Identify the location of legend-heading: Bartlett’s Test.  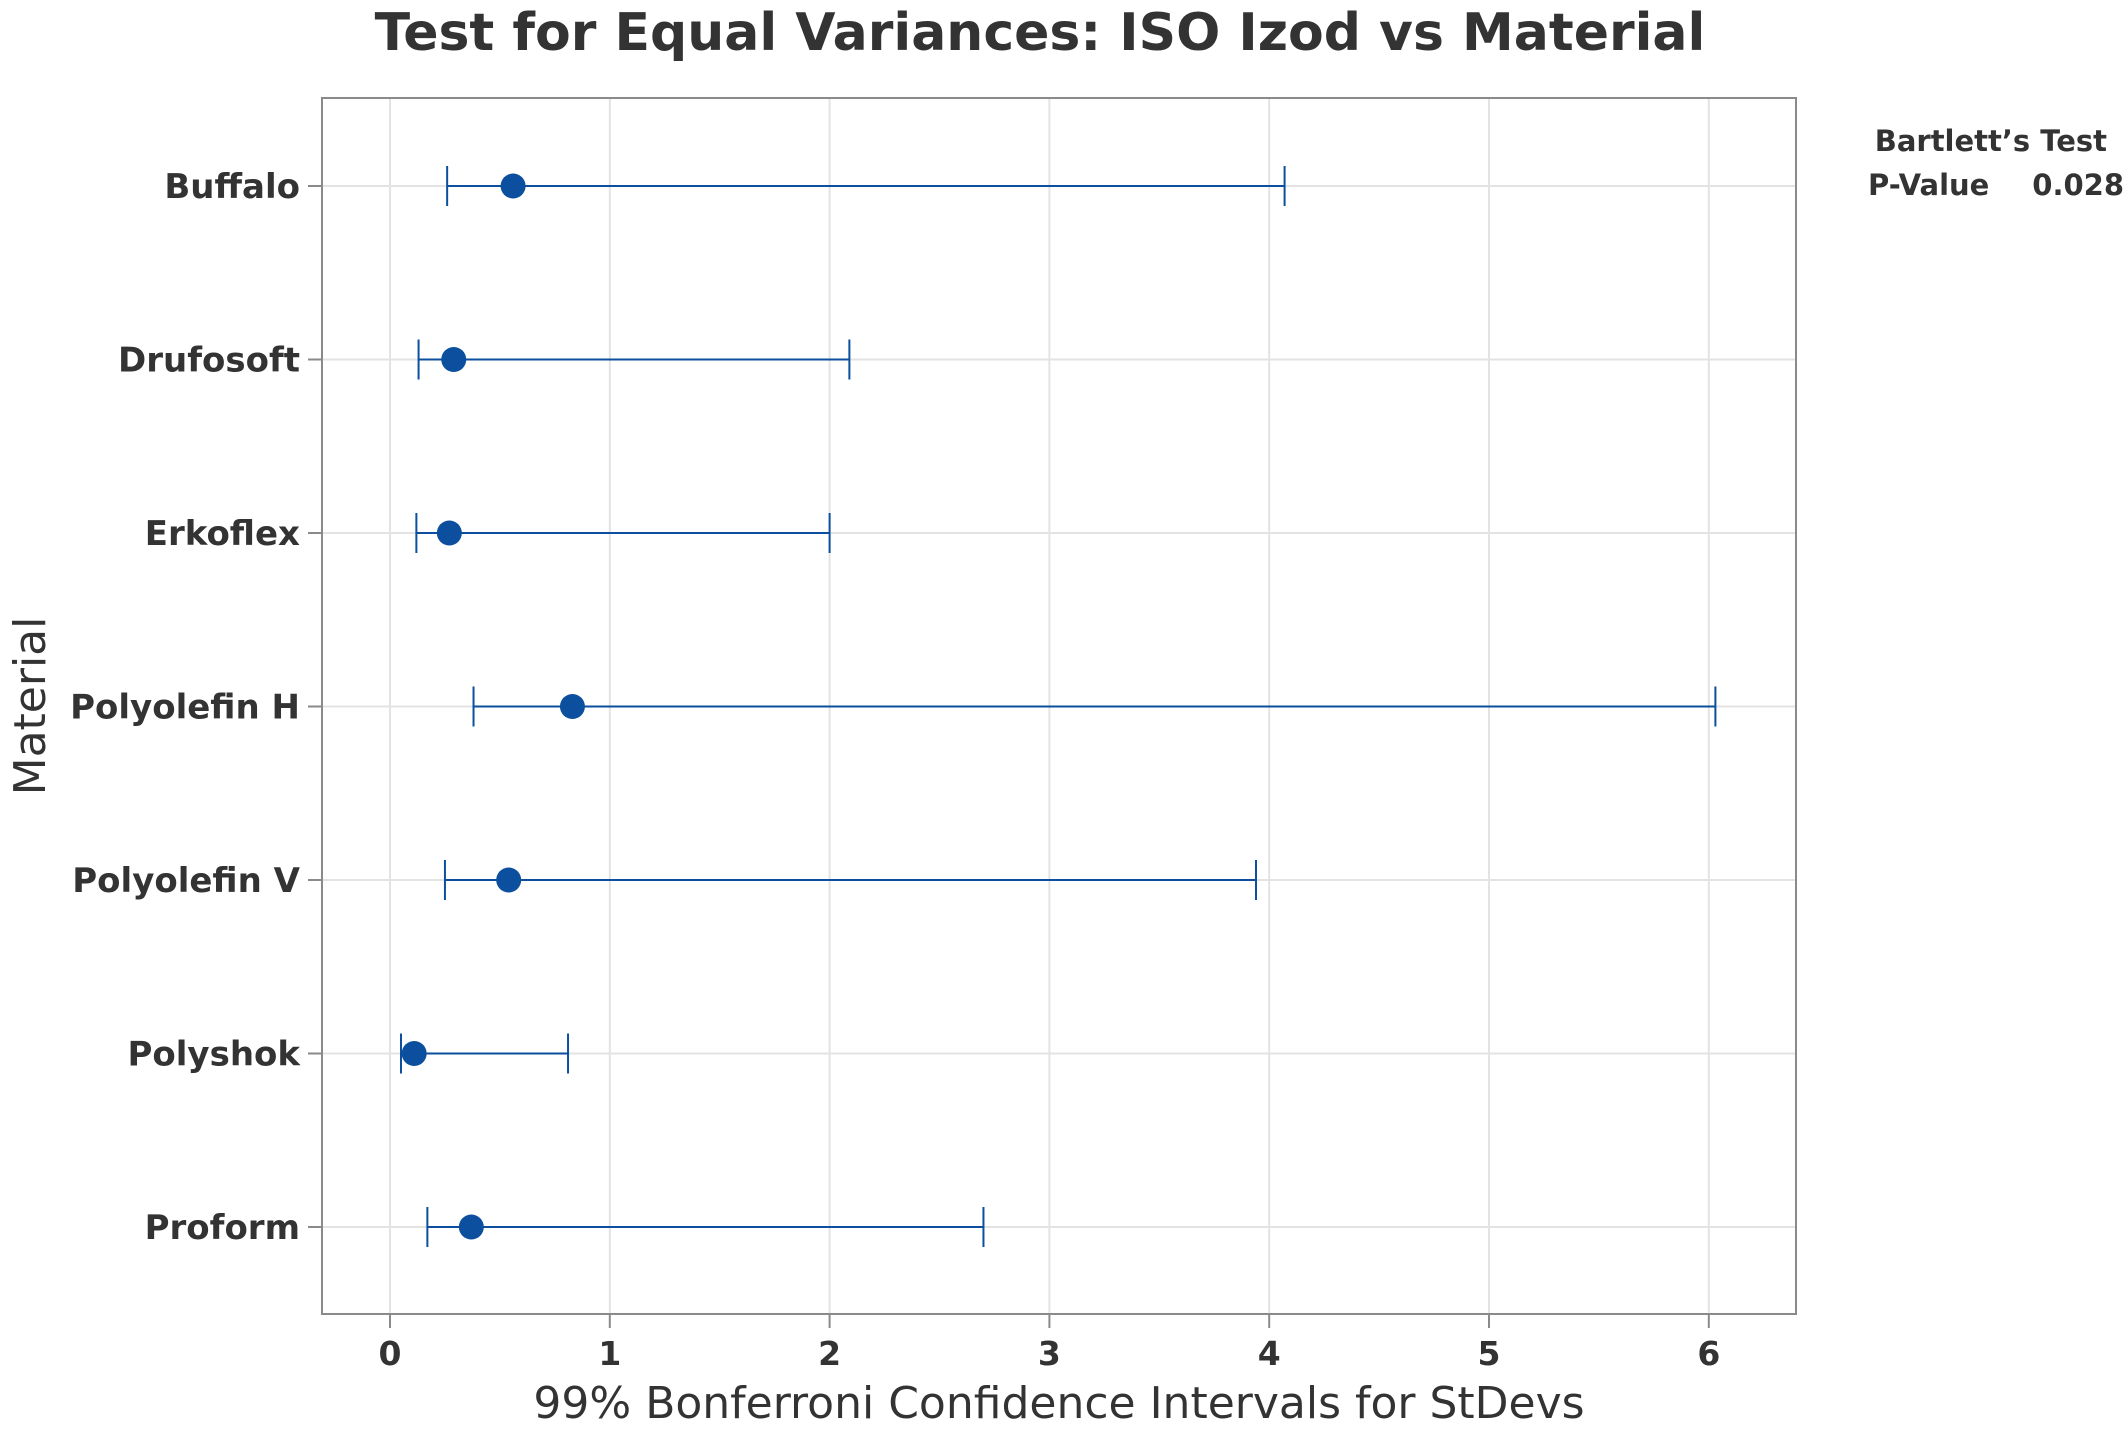
(1991, 141).